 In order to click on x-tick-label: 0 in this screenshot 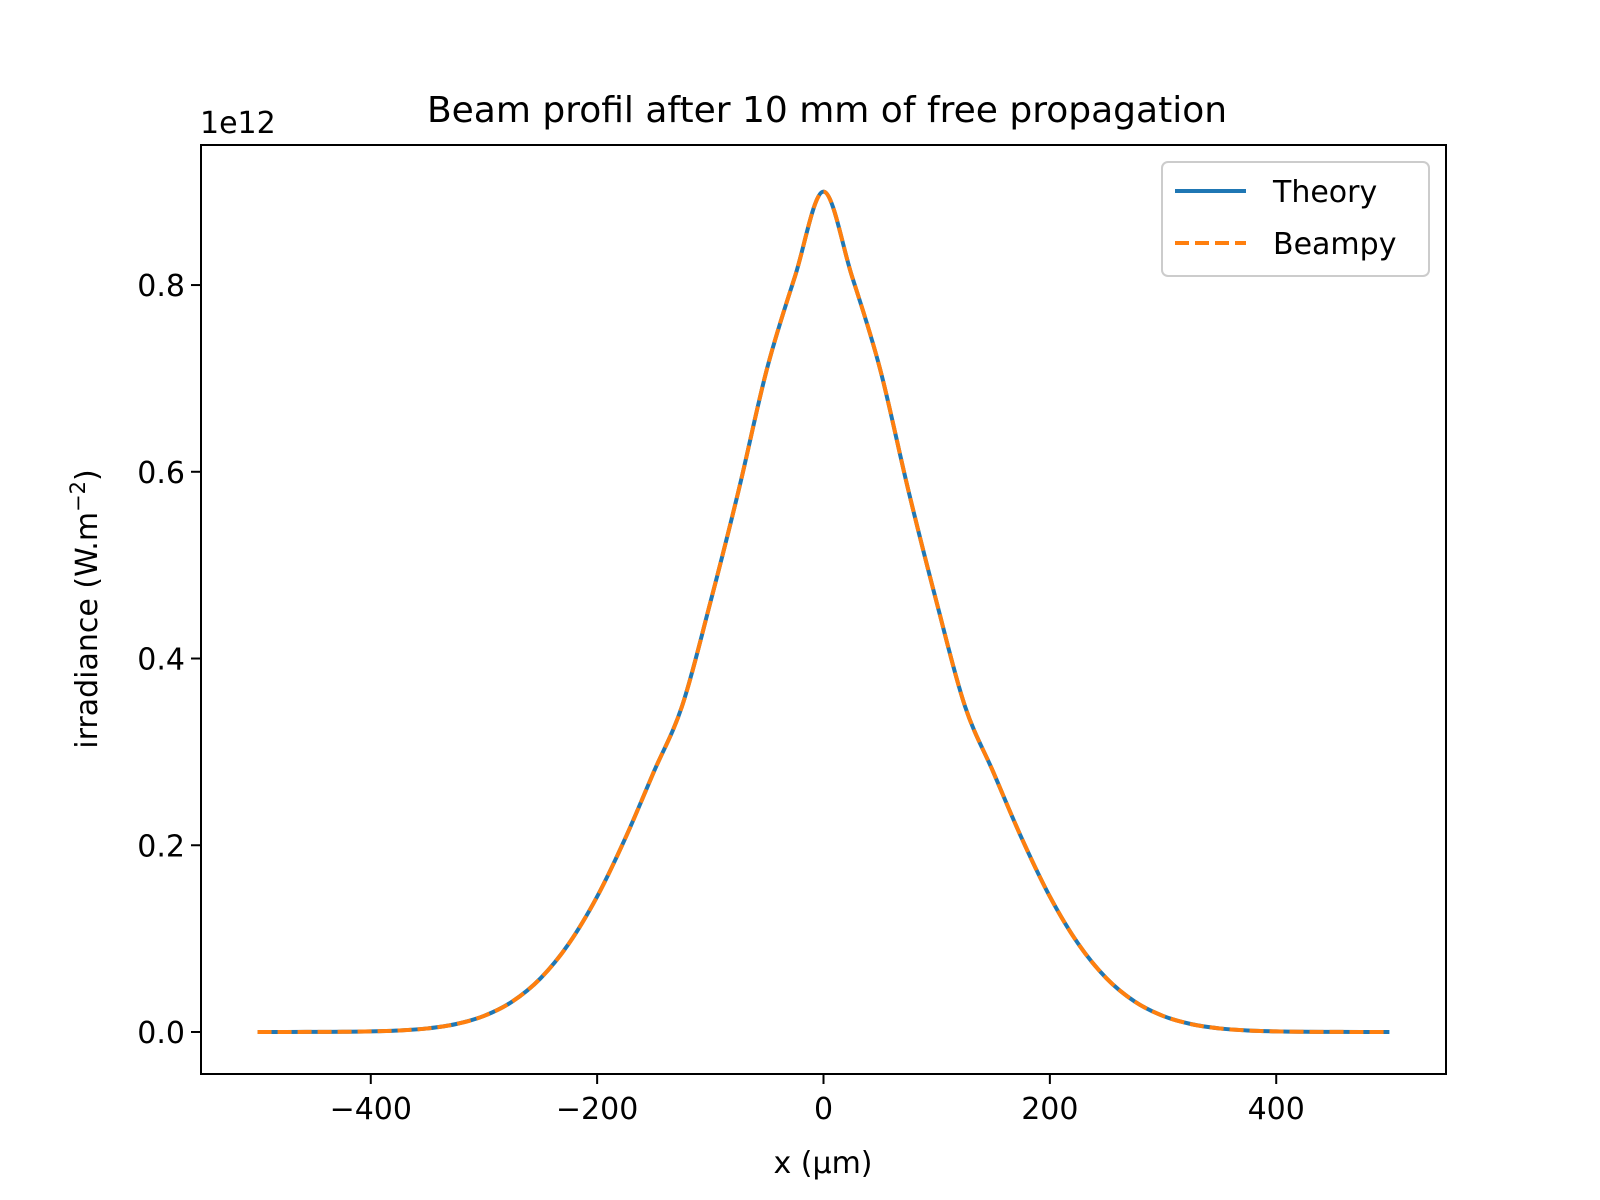, I will do `click(823, 1109)`.